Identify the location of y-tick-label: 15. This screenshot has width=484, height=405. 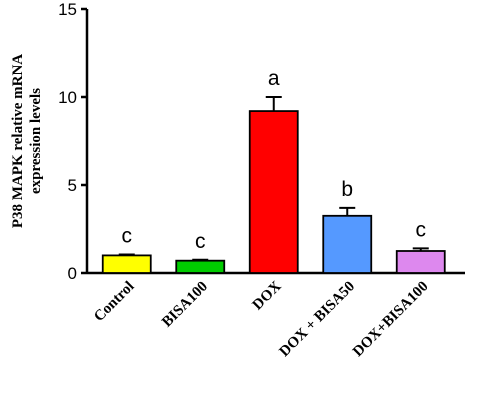
(67, 9).